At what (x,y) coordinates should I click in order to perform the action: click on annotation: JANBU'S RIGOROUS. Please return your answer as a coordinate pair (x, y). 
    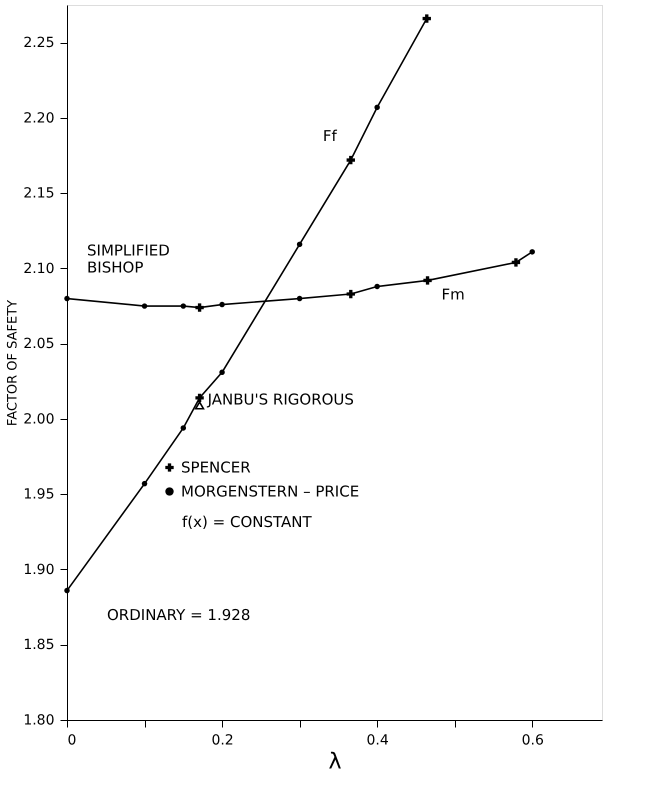
    Looking at the image, I should click on (280, 399).